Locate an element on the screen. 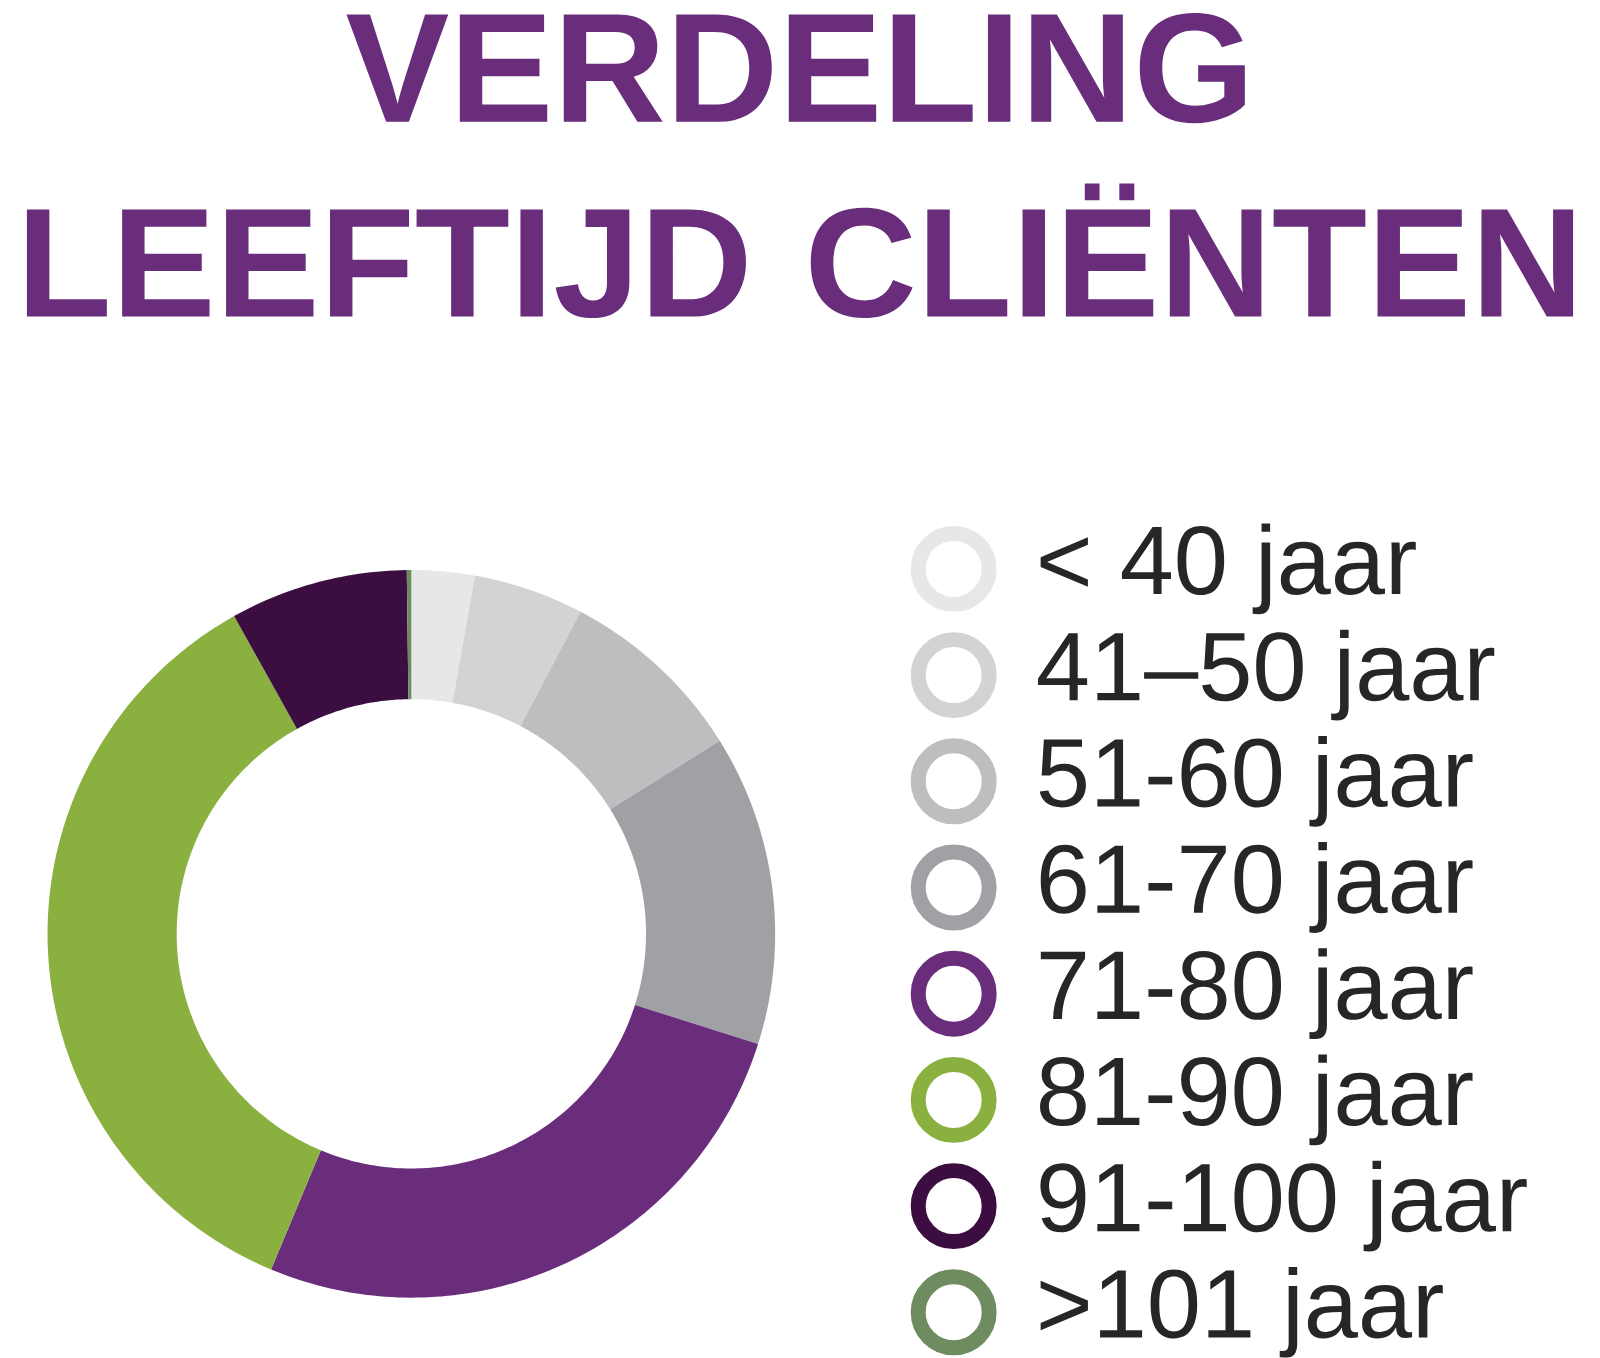 This screenshot has height=1358, width=1600. legend-label: 71-80 jaar is located at coordinates (1256, 994).